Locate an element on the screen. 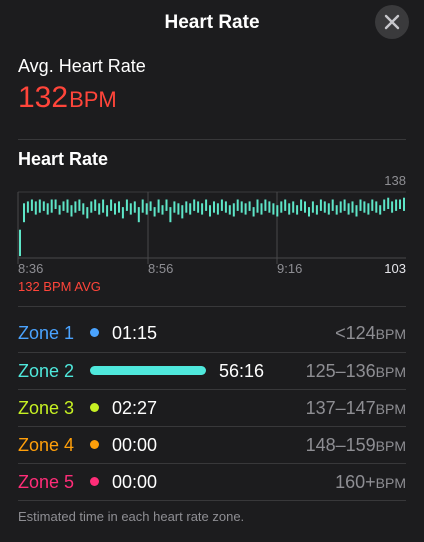 This screenshot has height=542, width=424. page-title: Heart Rate is located at coordinates (212, 22).